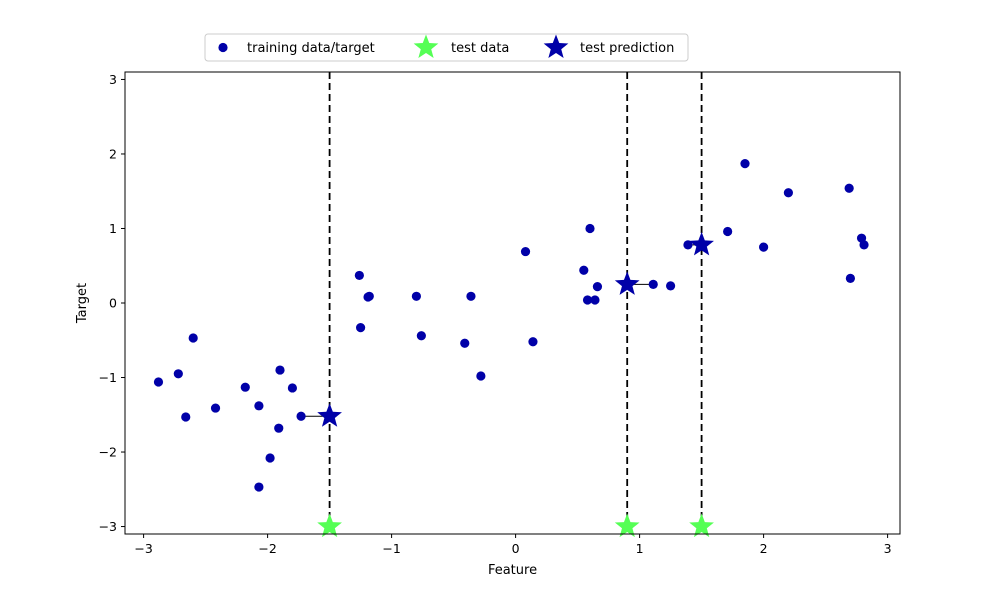 This screenshot has height=600, width=1000. Describe the element at coordinates (627, 48) in the screenshot. I see `legend-label: test prediction` at that location.